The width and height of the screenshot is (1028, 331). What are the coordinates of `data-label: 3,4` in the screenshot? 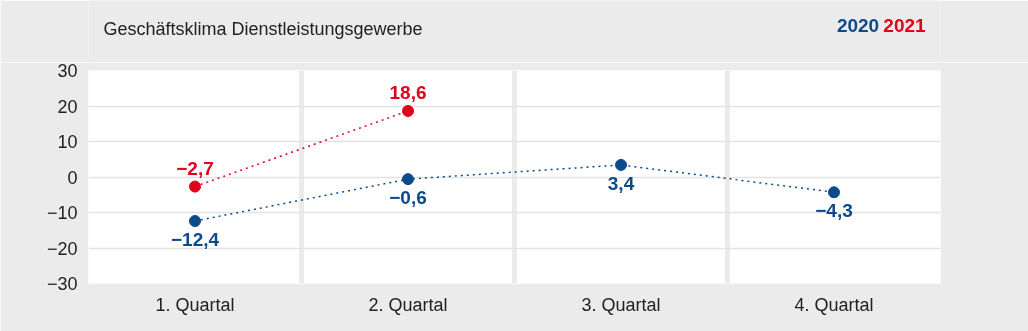 It's located at (621, 183).